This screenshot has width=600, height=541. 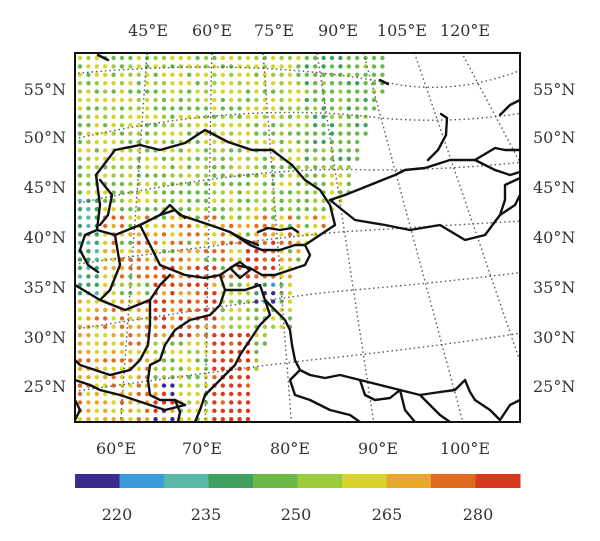 I want to click on colorbar-tick-label: 280, so click(x=478, y=514).